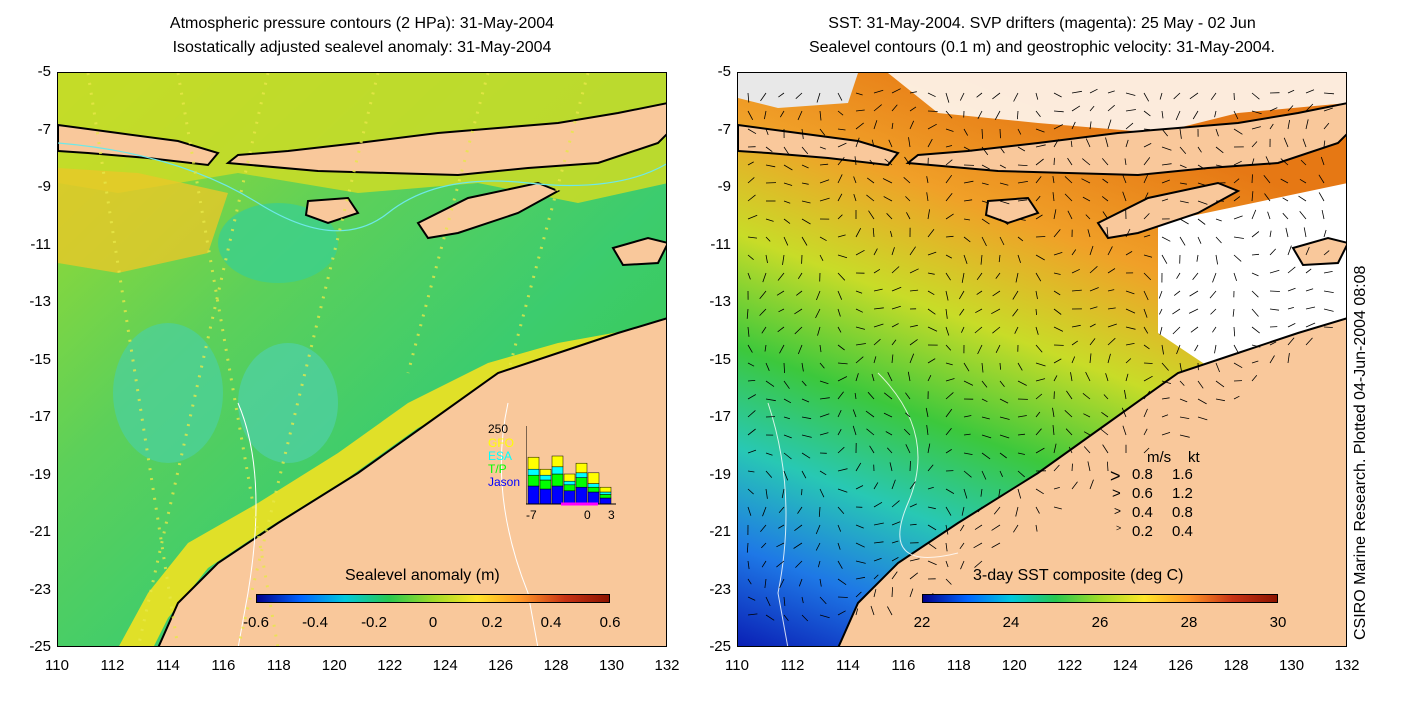  I want to click on velocity-legend-kt: 0.8, so click(1182, 512).